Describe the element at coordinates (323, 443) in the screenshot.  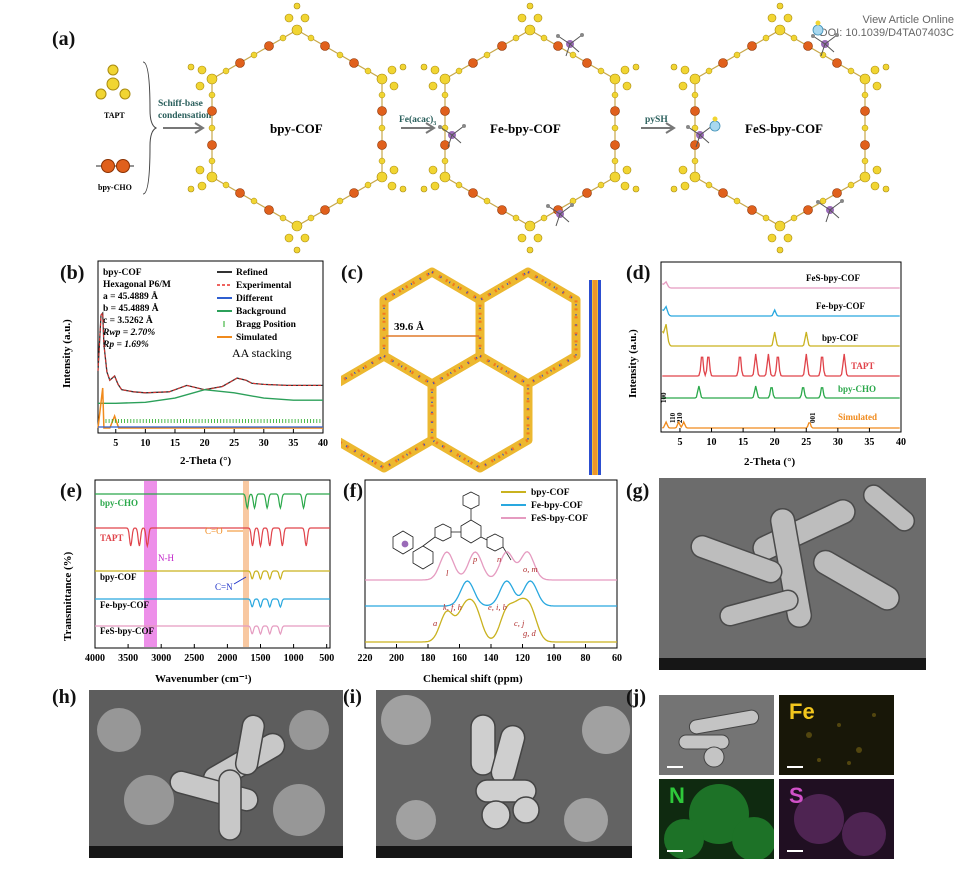
I see `b-tick-label-7: 40` at that location.